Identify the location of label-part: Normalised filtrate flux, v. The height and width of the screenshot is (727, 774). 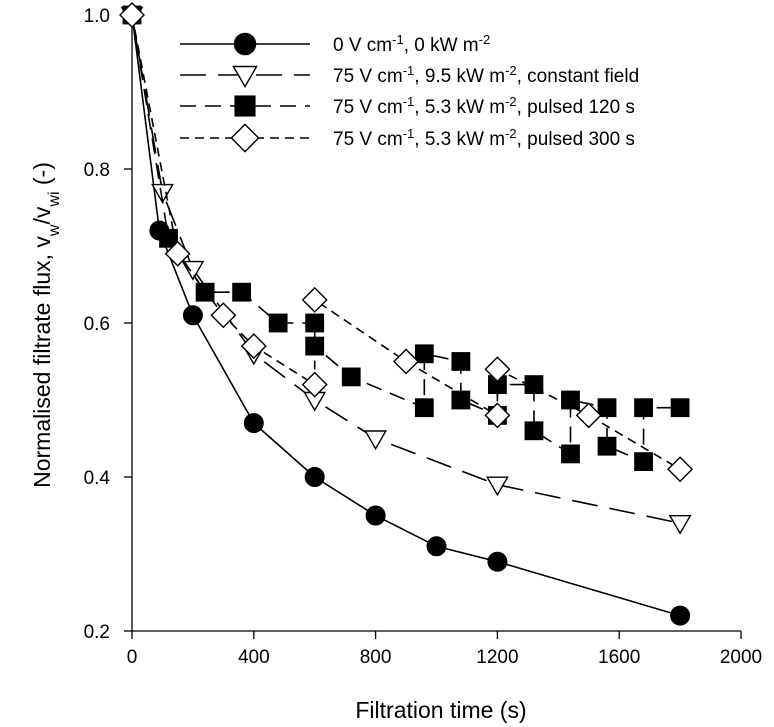
(42, 362).